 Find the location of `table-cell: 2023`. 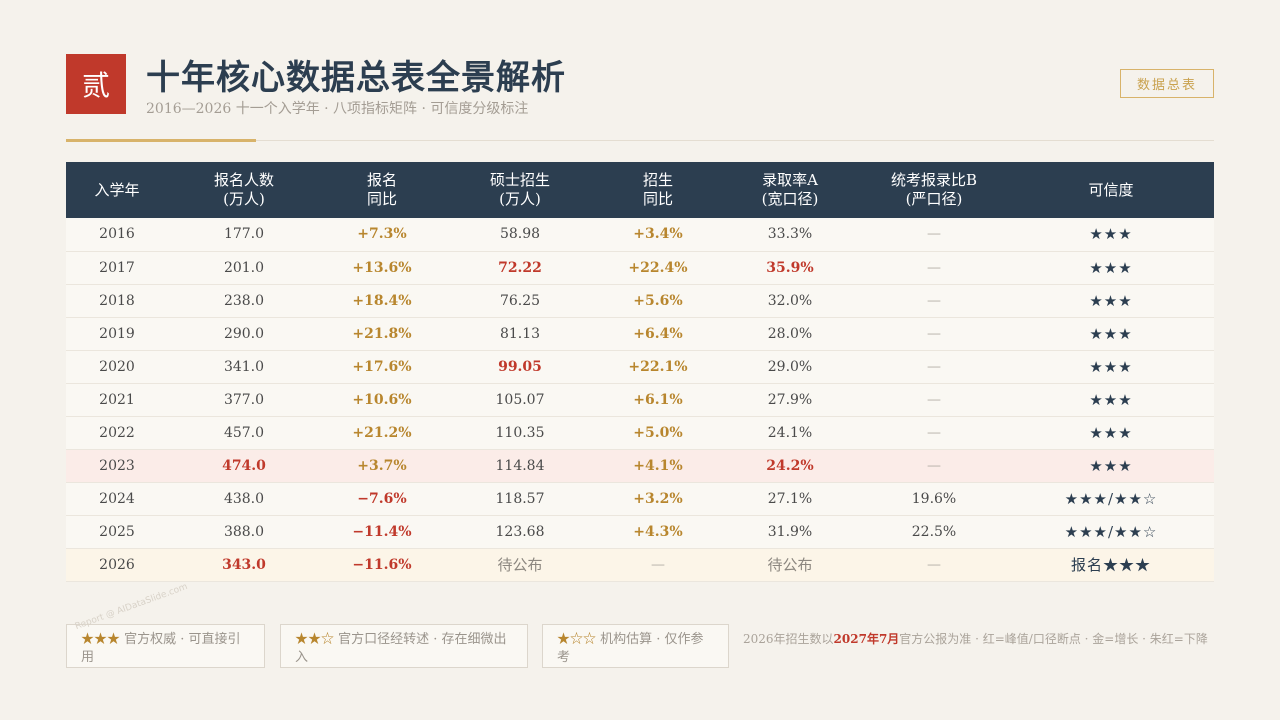

table-cell: 2023 is located at coordinates (117, 465).